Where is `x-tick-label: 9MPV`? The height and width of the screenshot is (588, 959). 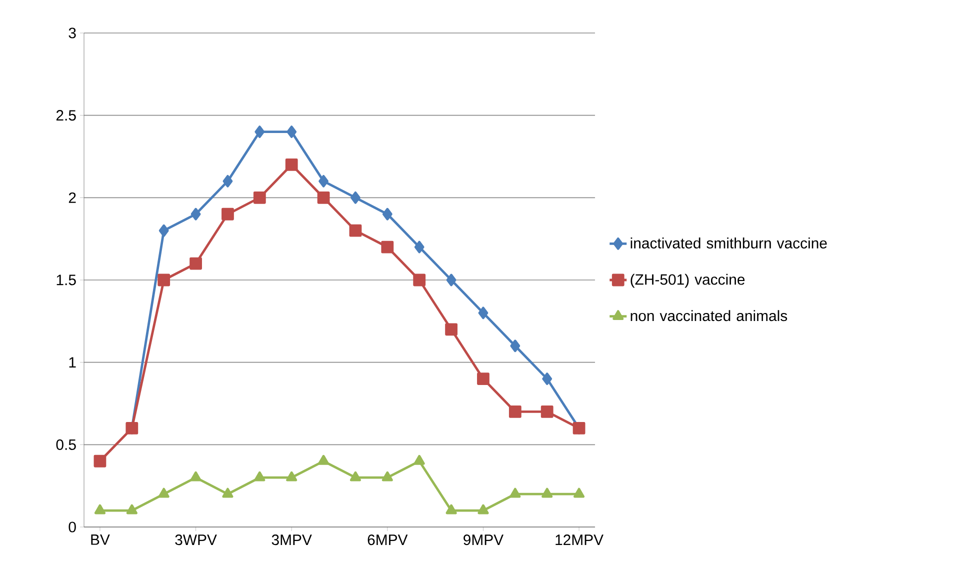 x-tick-label: 9MPV is located at coordinates (484, 540).